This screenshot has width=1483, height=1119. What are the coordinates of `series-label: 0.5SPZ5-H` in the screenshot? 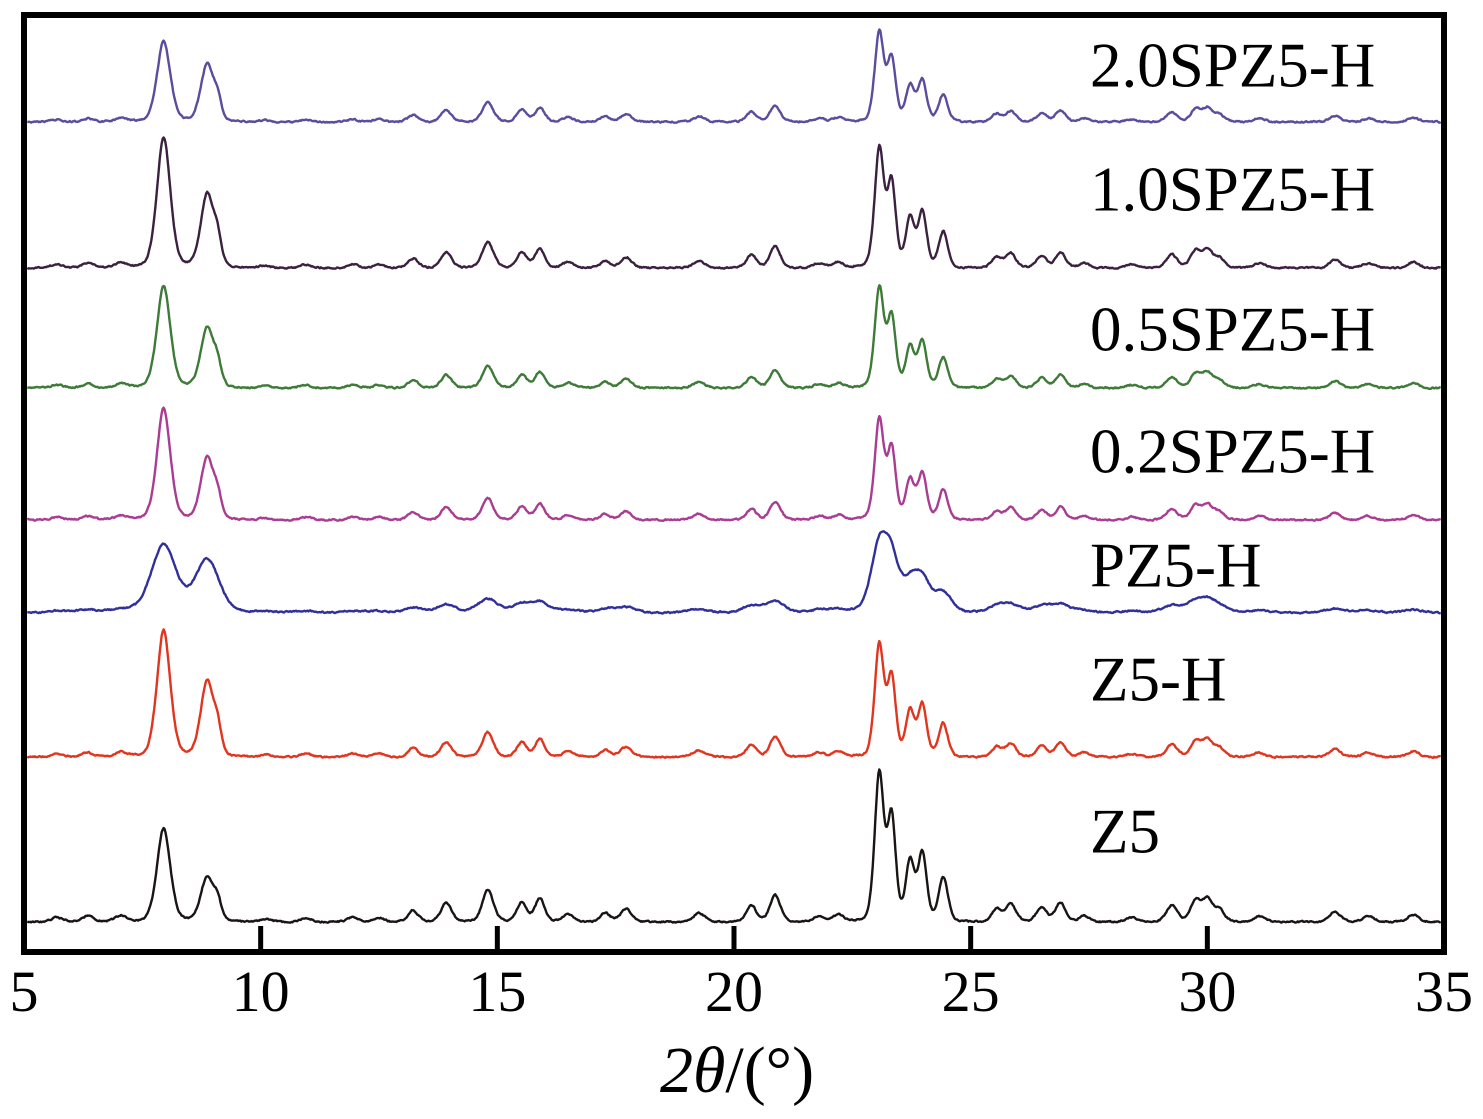 It's located at (1233, 329).